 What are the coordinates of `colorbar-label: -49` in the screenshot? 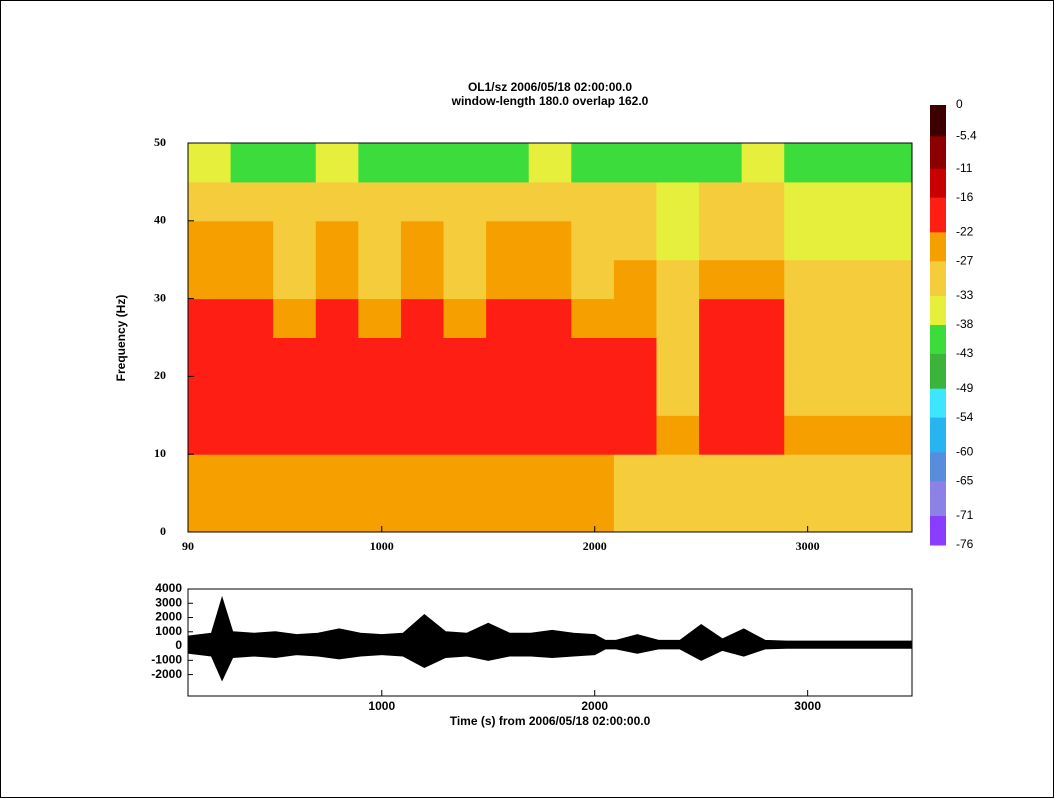 It's located at (965, 388).